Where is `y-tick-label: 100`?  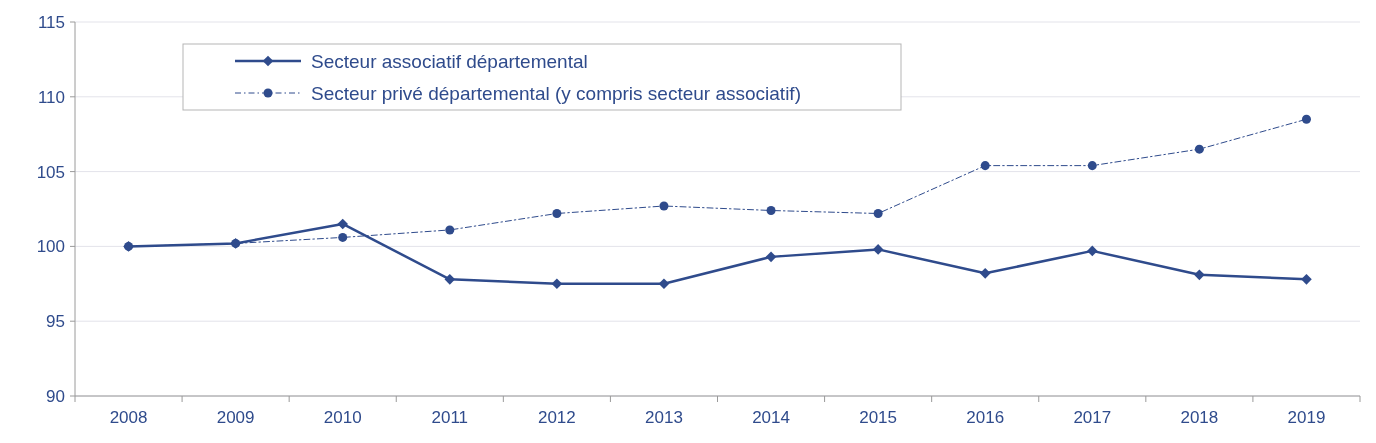
y-tick-label: 100 is located at coordinates (50, 247).